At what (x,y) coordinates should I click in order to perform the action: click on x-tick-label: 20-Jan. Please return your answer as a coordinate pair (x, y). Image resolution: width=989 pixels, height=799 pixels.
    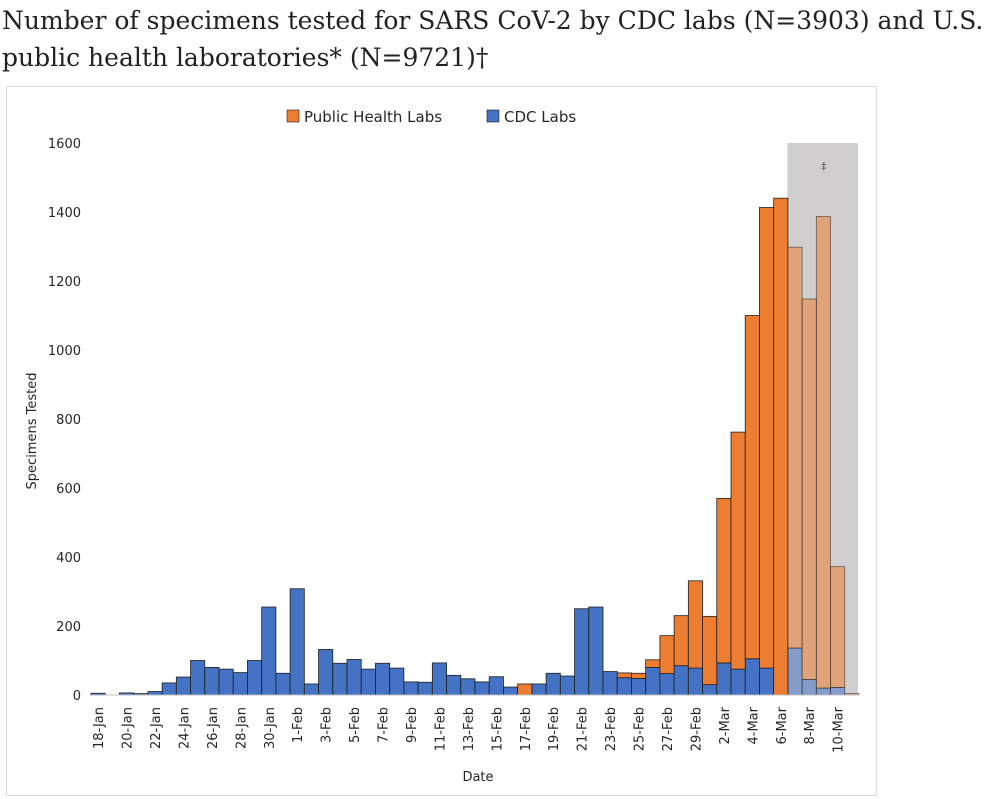
    Looking at the image, I should click on (128, 728).